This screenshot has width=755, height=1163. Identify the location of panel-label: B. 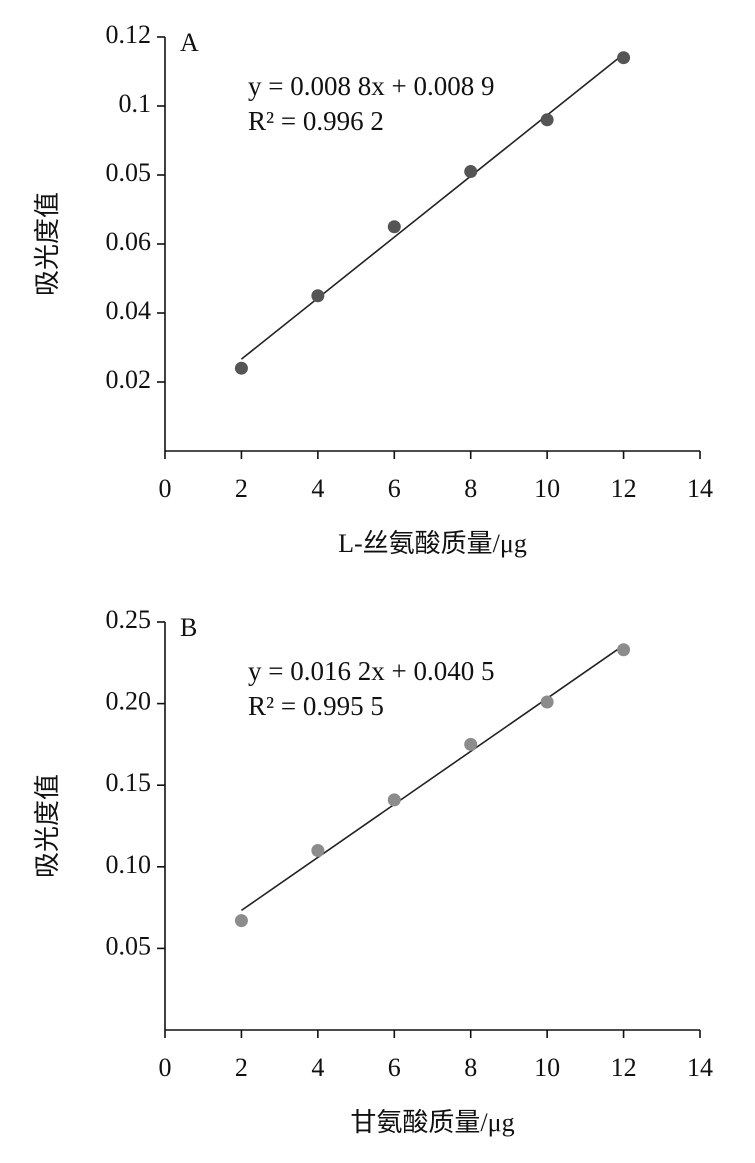
(188, 627).